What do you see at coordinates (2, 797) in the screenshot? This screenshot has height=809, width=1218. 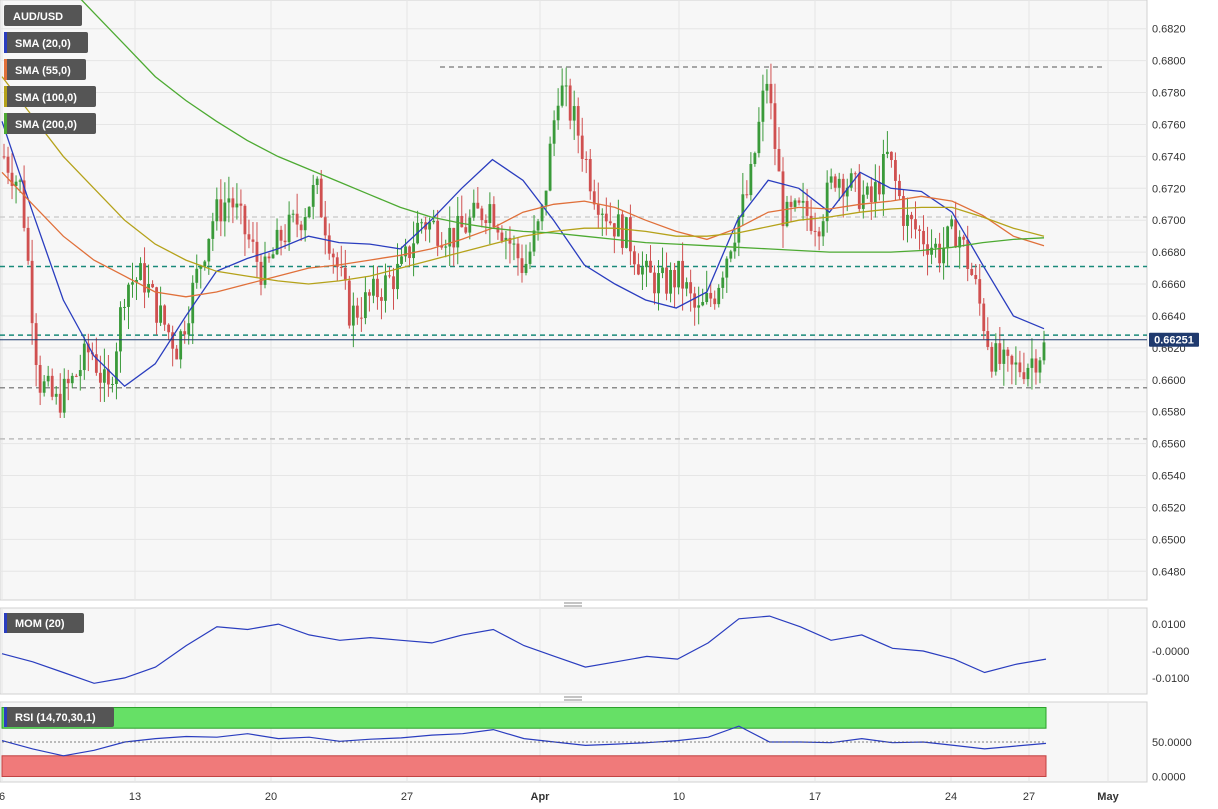 I see `date-tick-label: 6` at bounding box center [2, 797].